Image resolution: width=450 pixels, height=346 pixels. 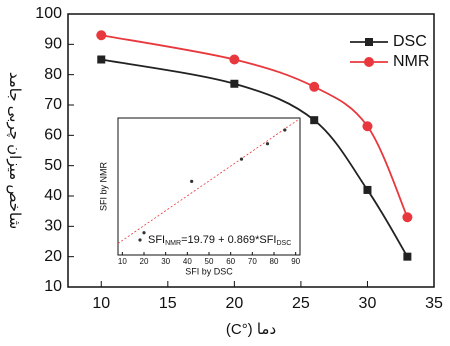 What do you see at coordinates (53, 135) in the screenshot?
I see `y-tick-label: 60` at bounding box center [53, 135].